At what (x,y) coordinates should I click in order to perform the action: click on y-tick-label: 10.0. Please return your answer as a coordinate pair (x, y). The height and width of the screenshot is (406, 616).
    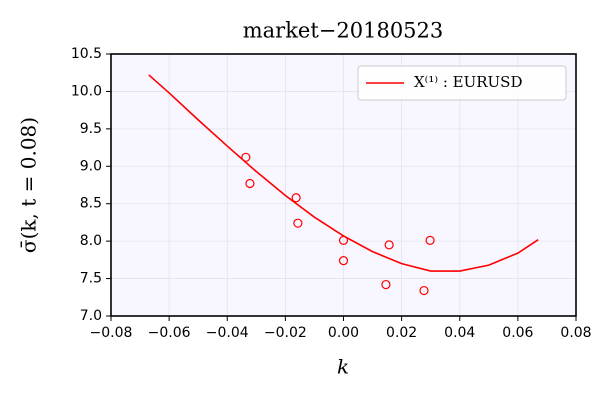
    Looking at the image, I should click on (86, 91).